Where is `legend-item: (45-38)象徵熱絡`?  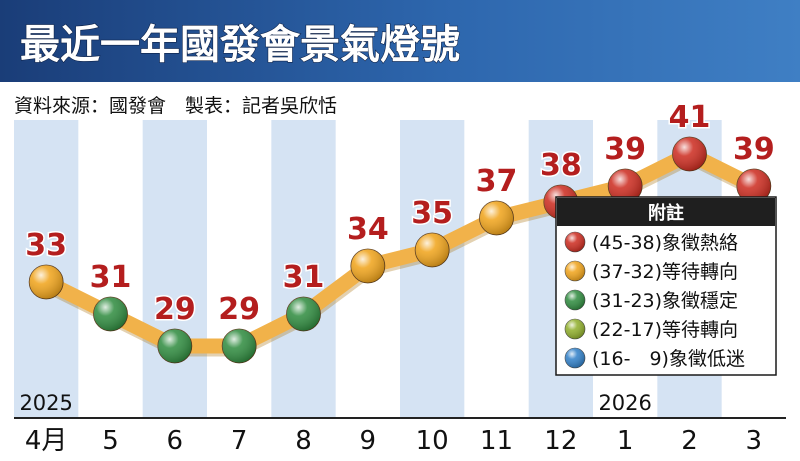
legend-item: (45-38)象徵熱絡 is located at coordinates (651, 242).